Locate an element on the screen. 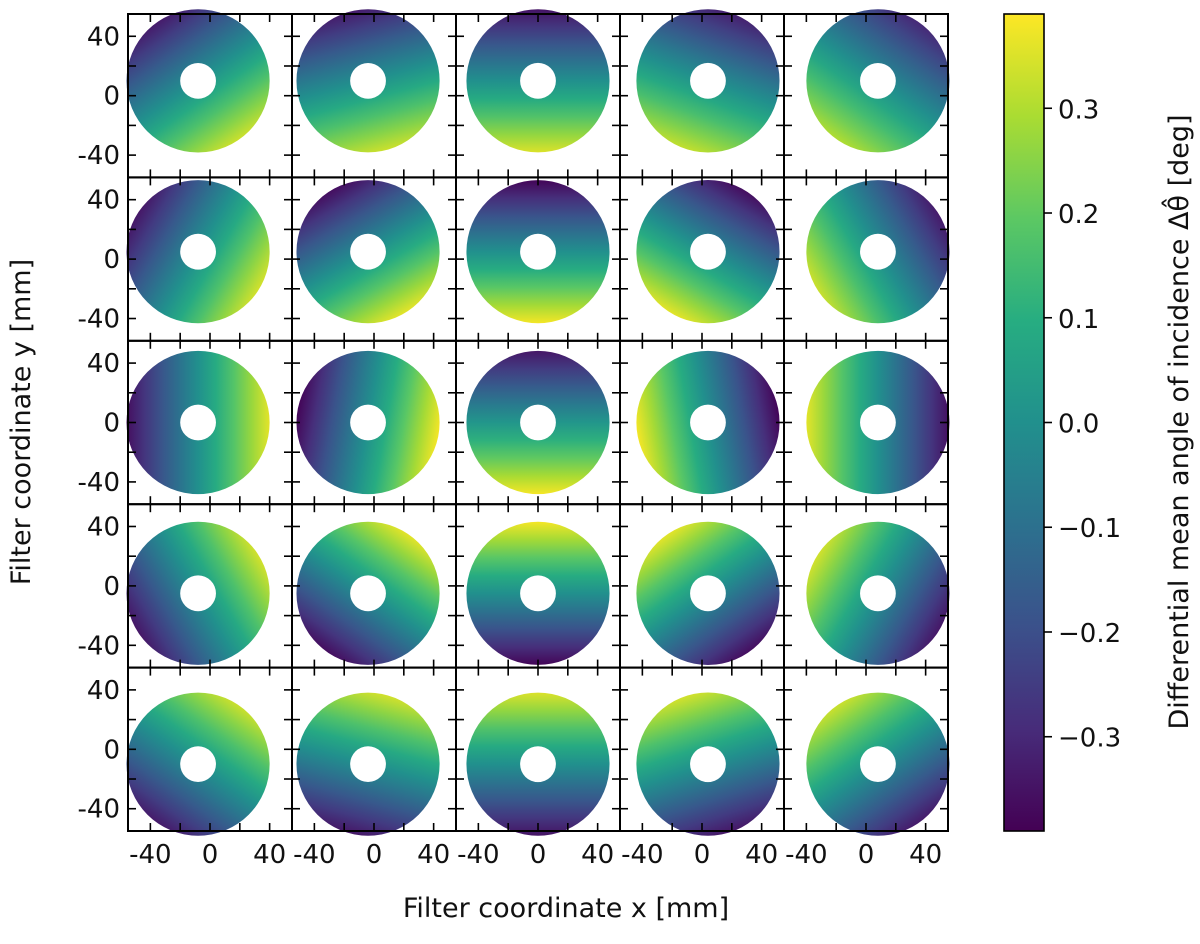  panel-r1-c5 is located at coordinates (866, 94).